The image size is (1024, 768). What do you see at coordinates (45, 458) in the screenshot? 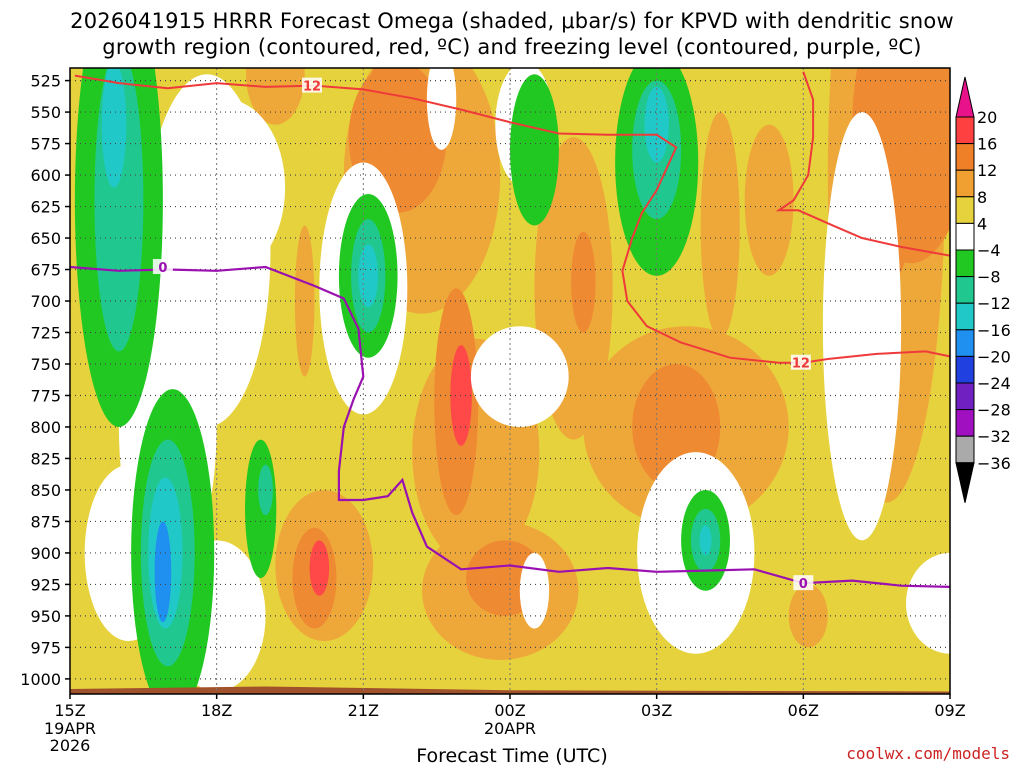
I see `y-tick-label: 825` at bounding box center [45, 458].